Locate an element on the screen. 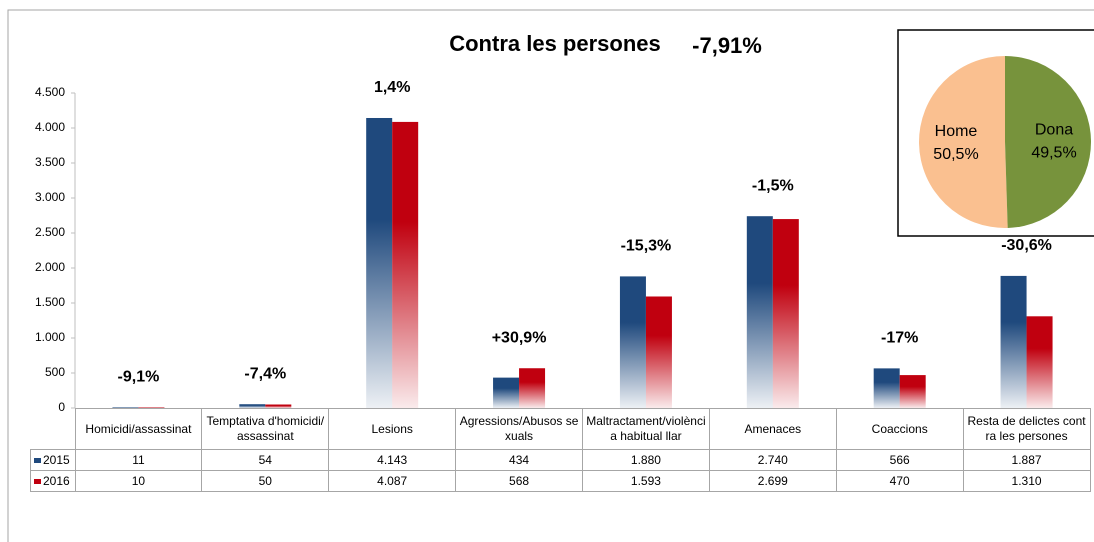 The width and height of the screenshot is (1094, 542). y-tick-label: 3.000 is located at coordinates (50, 197).